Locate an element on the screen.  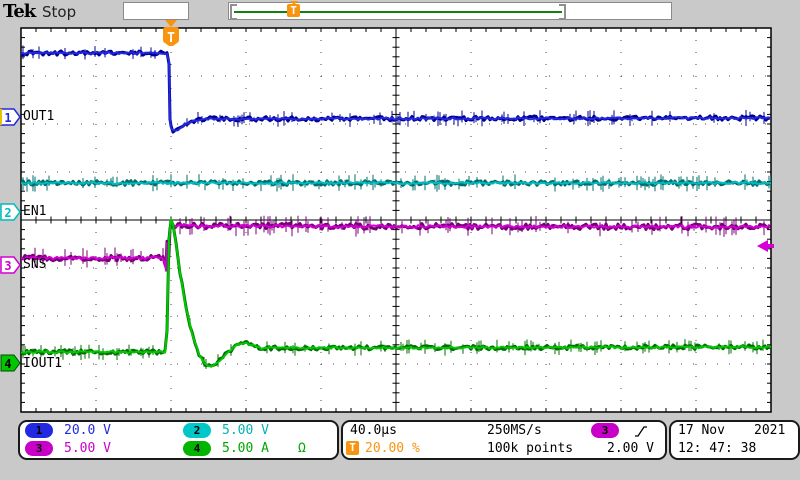
trigger-position-readout: 20.00 % is located at coordinates (392, 448).